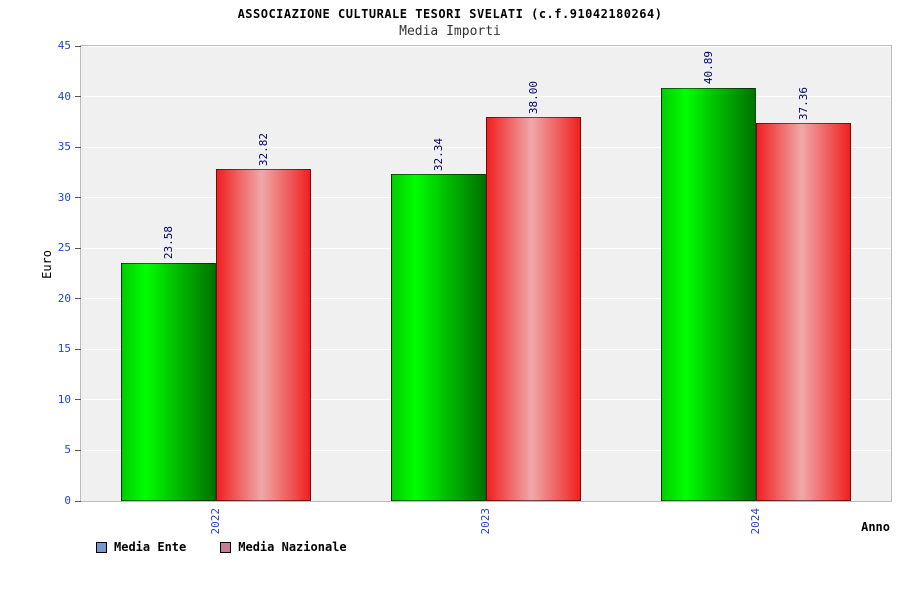 This screenshot has height=600, width=900. I want to click on bar-value-label: 23.58, so click(168, 243).